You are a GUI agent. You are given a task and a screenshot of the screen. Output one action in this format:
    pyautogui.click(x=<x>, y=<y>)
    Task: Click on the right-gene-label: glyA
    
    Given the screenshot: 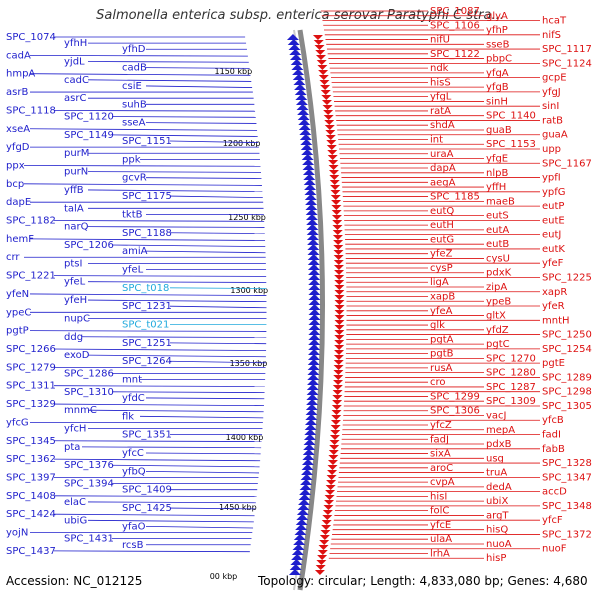 What is the action you would take?
    pyautogui.click(x=497, y=16)
    